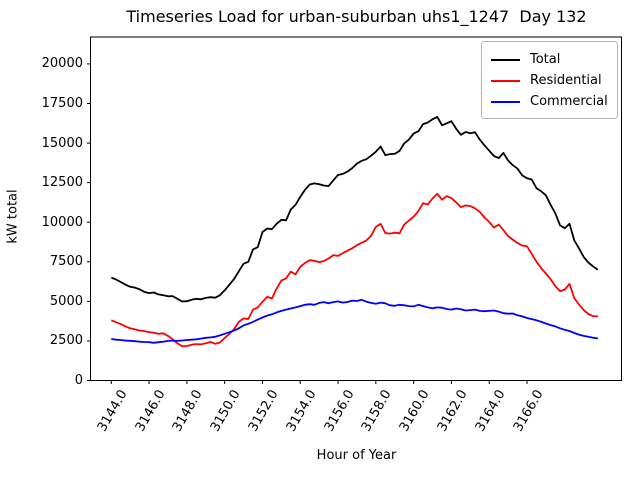  I want to click on y-tick-label: 0, so click(78, 380).